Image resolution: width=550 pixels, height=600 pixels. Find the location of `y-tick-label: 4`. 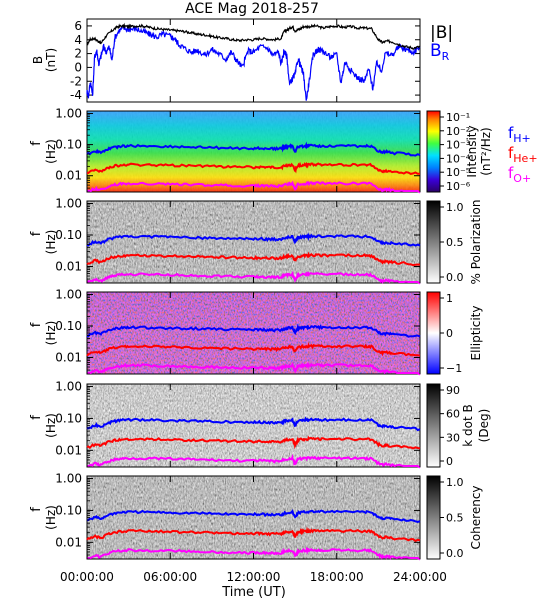

y-tick-label: 4 is located at coordinates (78, 40).